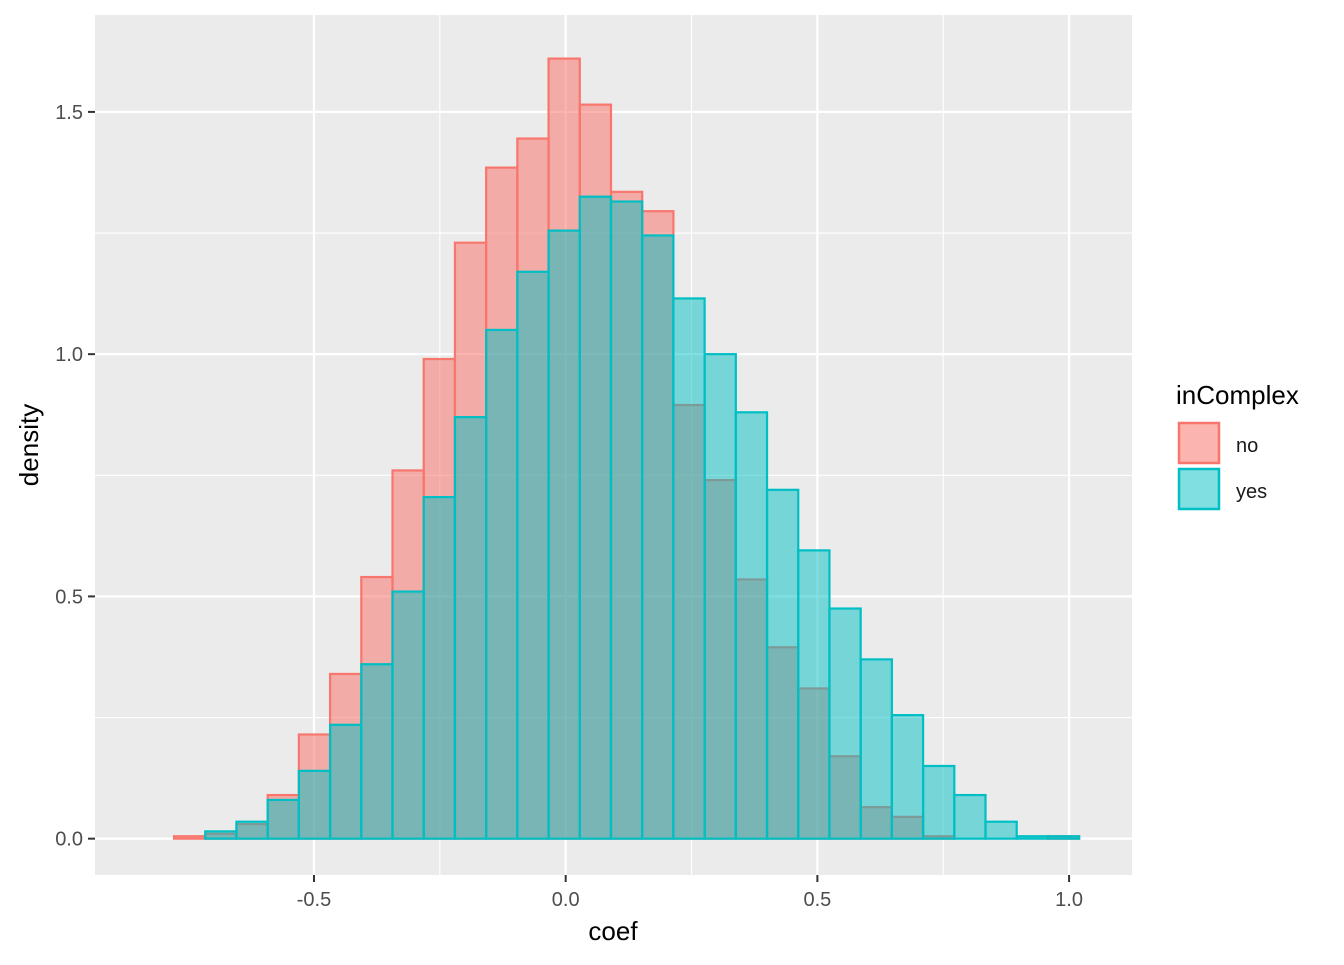 This screenshot has height=965, width=1344. Describe the element at coordinates (69, 113) in the screenshot. I see `y-tick-label: 1.5` at that location.